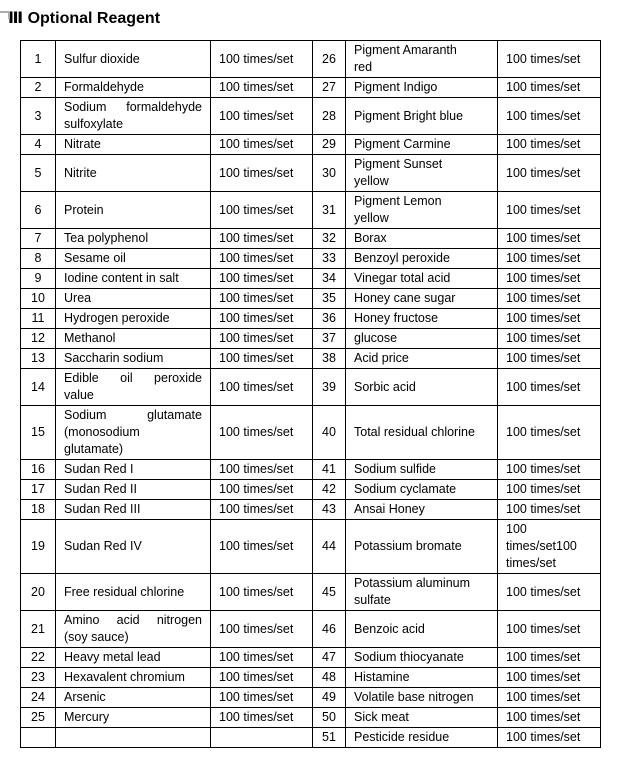 This screenshot has height=770, width=624. I want to click on reagent-name-cell: Sulfur dioxide, so click(133, 59).